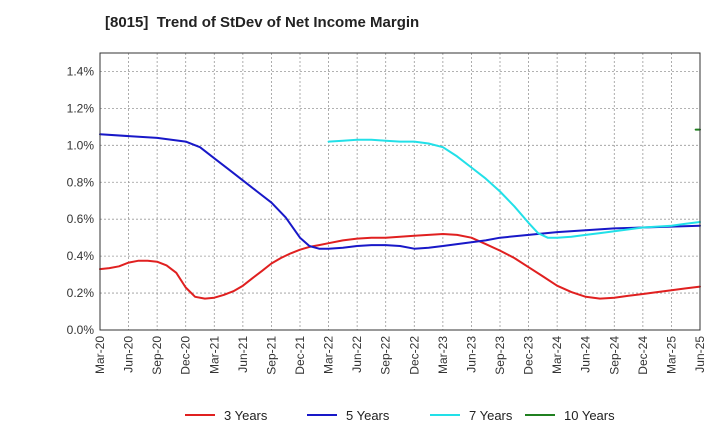  Describe the element at coordinates (400, 266) in the screenshot. I see `series-line-3-years` at that location.